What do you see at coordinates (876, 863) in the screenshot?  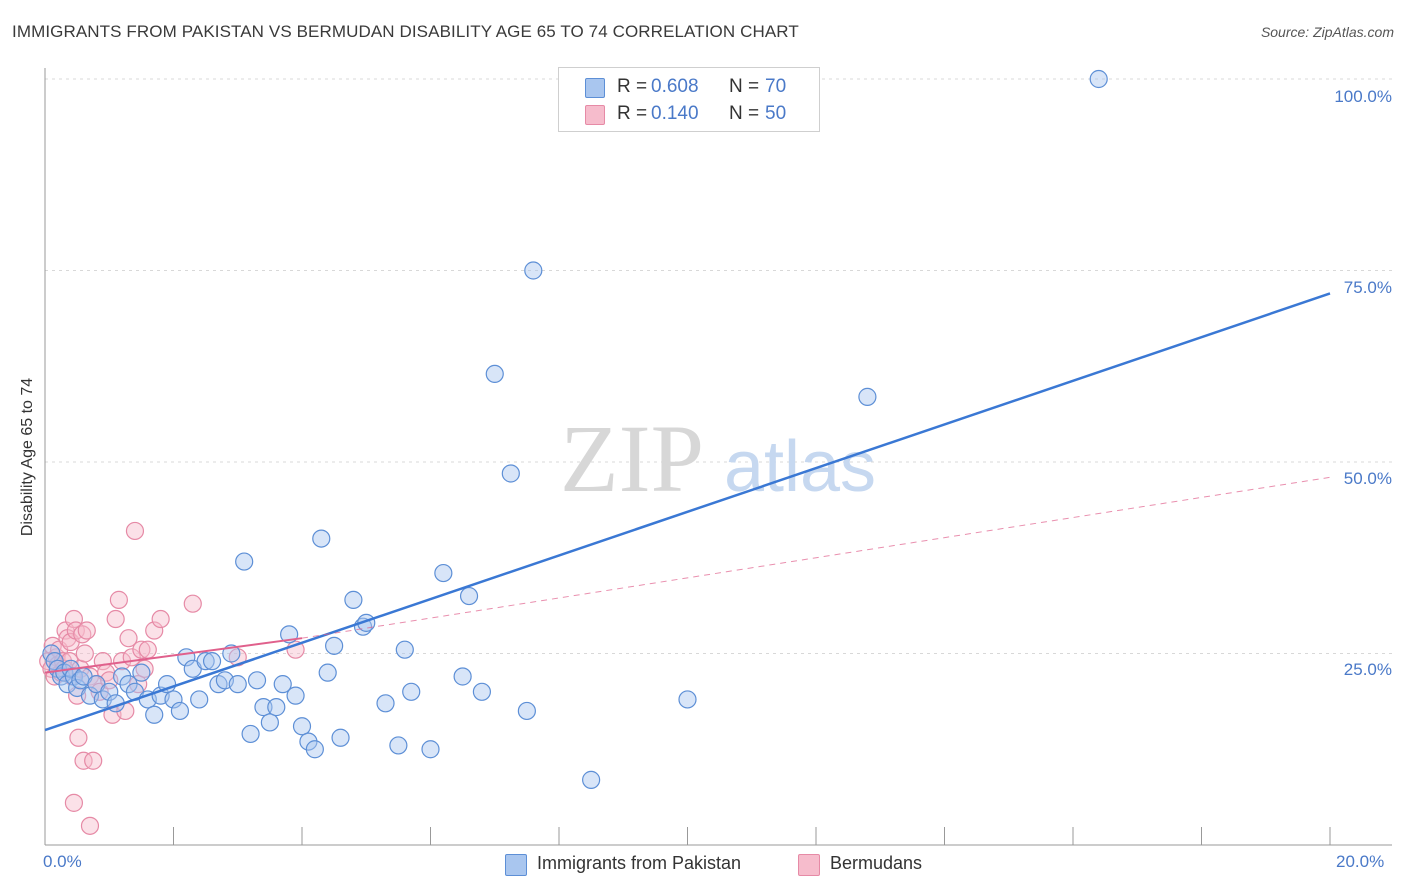 I see `bottom-legend-label: Bermudans` at bounding box center [876, 863].